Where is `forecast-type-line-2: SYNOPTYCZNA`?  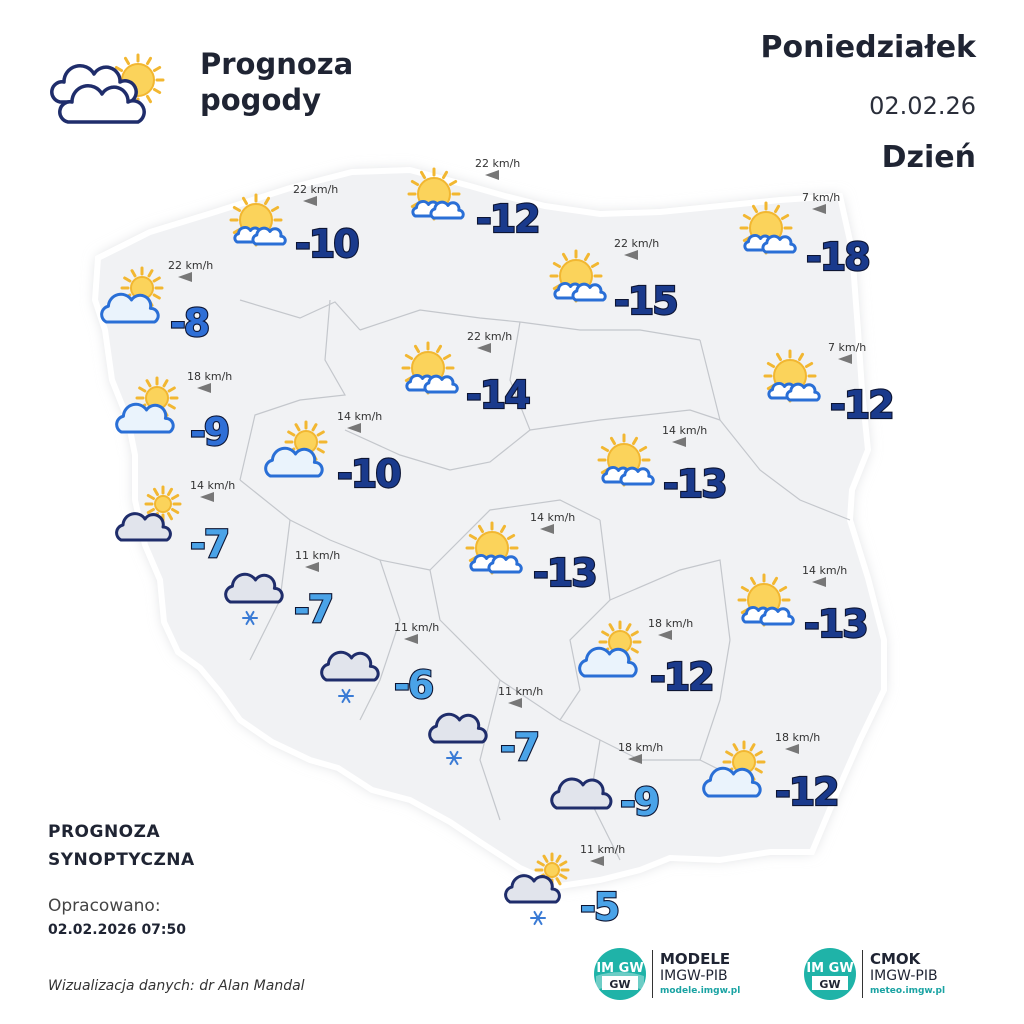 forecast-type-line-2: SYNOPTYCZNA is located at coordinates (121, 860).